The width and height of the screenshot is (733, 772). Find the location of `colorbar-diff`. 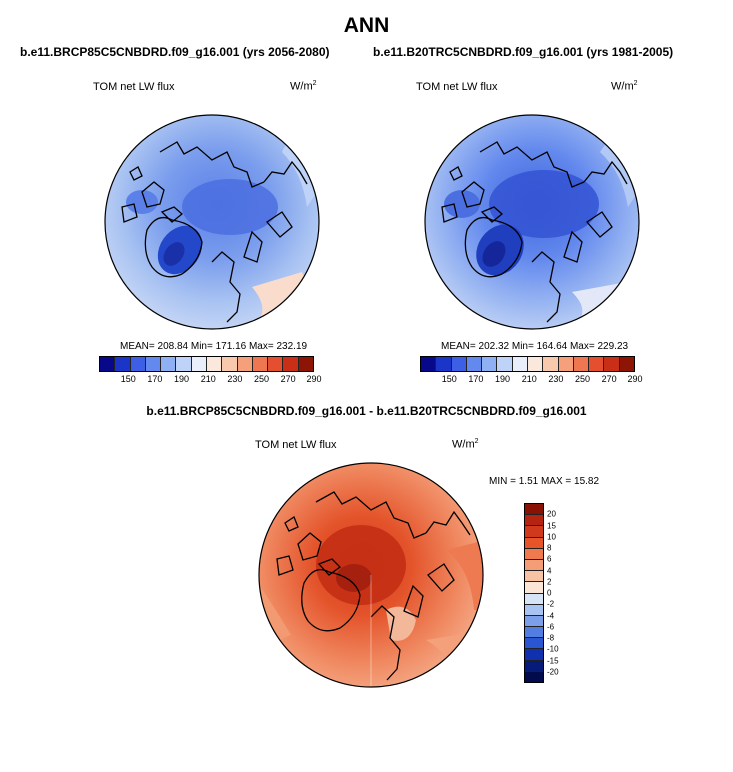

colorbar-diff is located at coordinates (534, 593).